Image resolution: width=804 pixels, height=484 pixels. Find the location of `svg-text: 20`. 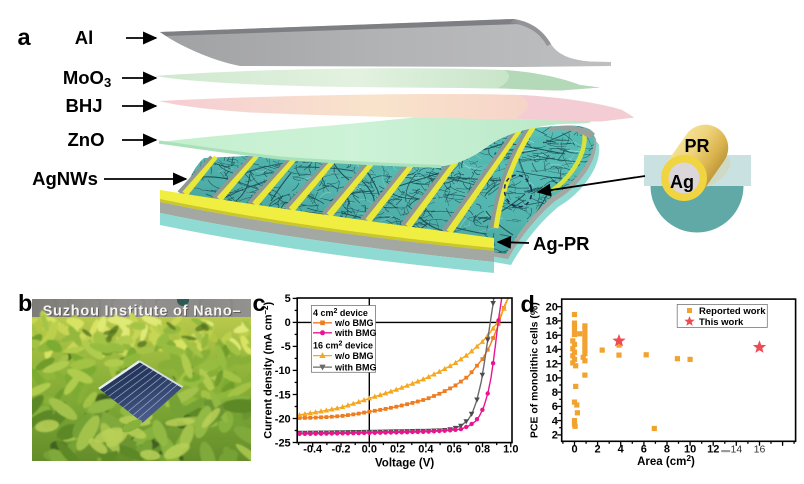

svg-text: 20 is located at coordinates (552, 308).